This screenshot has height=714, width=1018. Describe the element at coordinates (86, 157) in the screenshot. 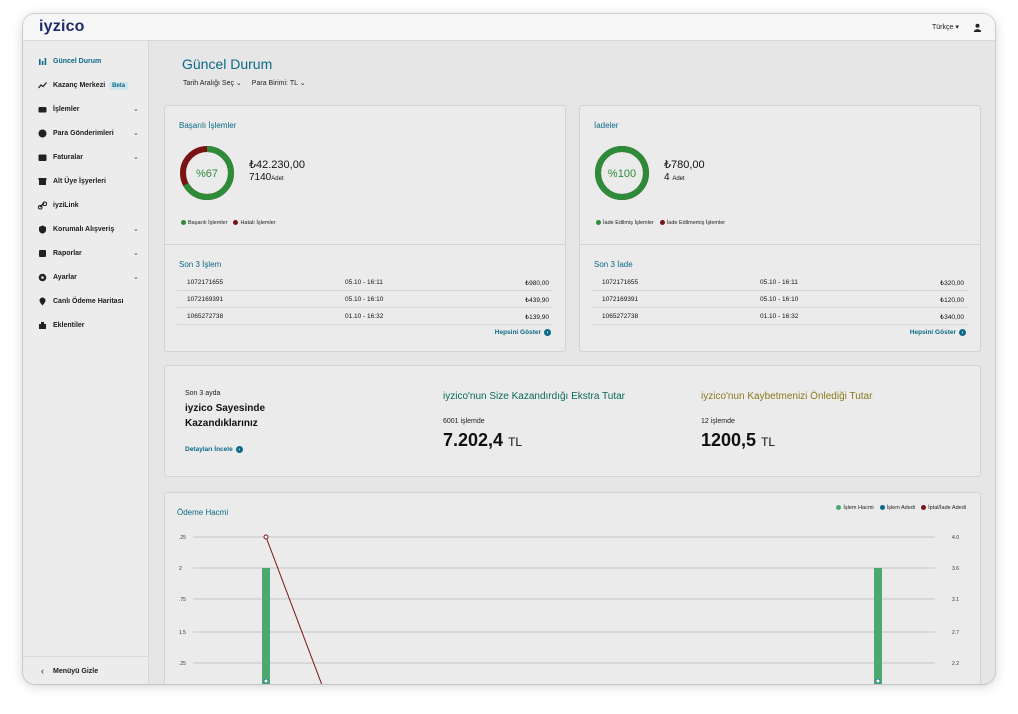

I see `sidebar-item-faturalar: Faturalar ⌄` at that location.